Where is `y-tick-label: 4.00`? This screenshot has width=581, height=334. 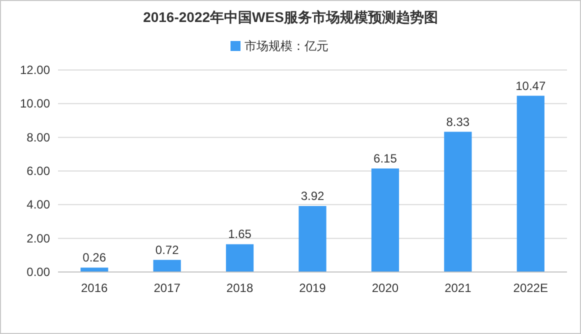 y-tick-label: 4.00 is located at coordinates (38, 205).